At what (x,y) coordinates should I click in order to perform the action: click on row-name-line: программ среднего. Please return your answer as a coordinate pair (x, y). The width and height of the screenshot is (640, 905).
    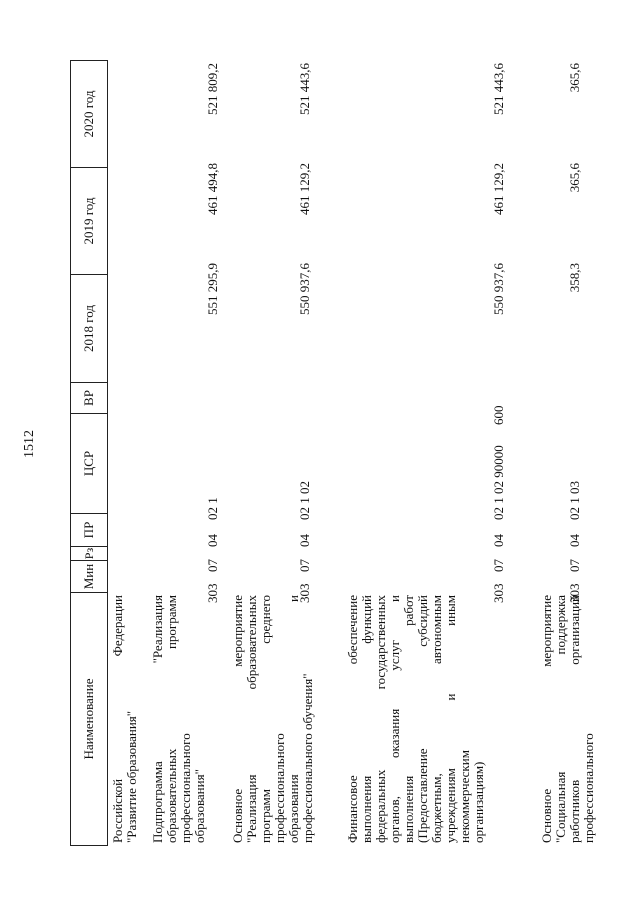
    Looking at the image, I should click on (265, 719).